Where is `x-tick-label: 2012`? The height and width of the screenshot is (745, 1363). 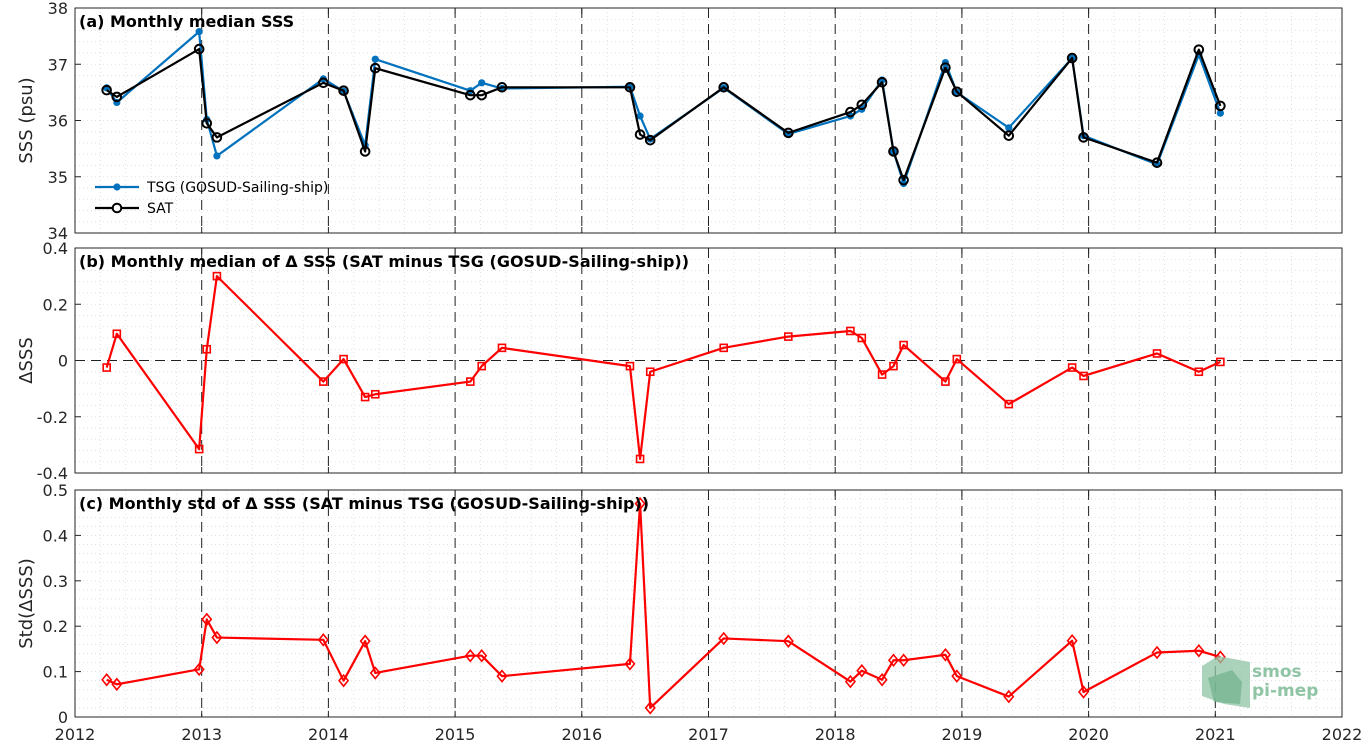
x-tick-label: 2012 is located at coordinates (75, 734).